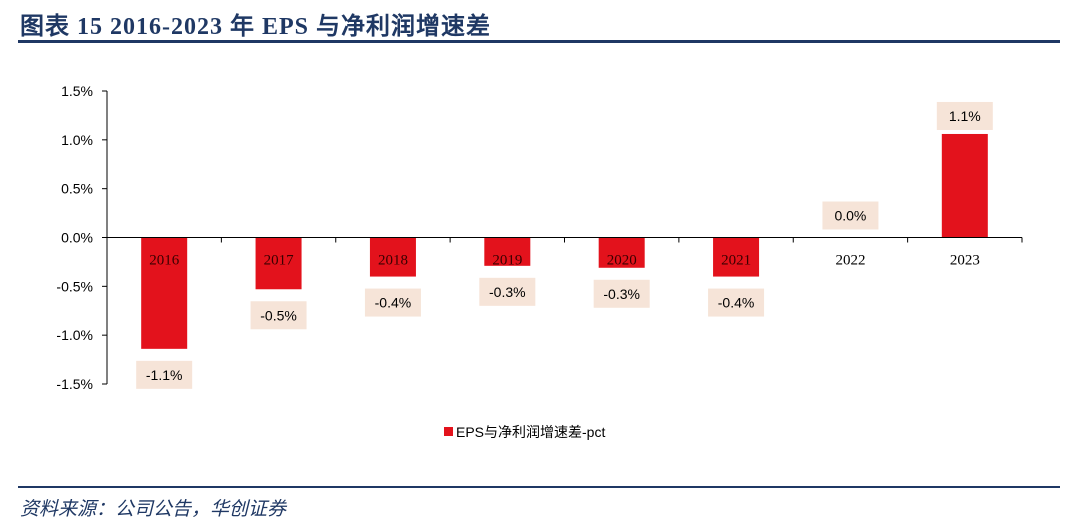 This screenshot has height=529, width=1080. I want to click on y-tick-label: 0.0%, so click(77, 238).